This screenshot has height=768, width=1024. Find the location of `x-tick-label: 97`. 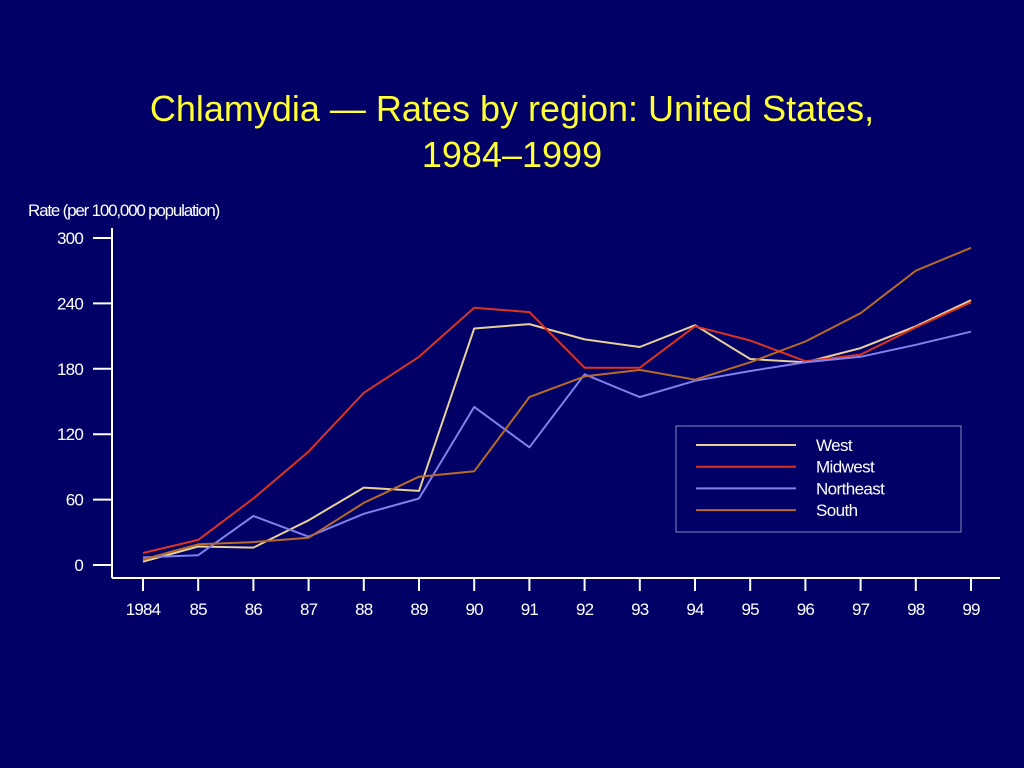

x-tick-label: 97 is located at coordinates (861, 609).